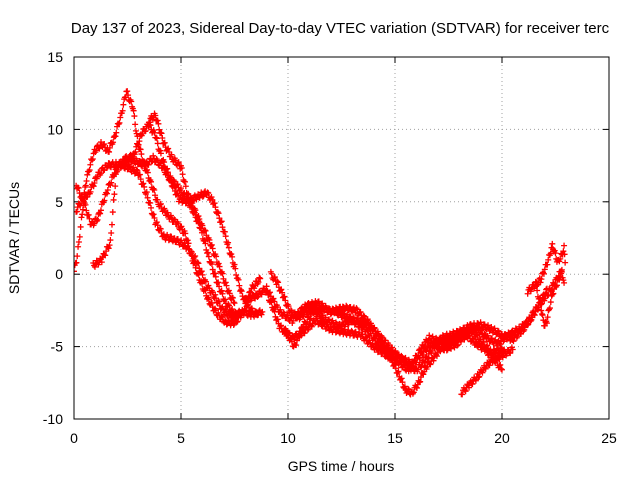 This screenshot has height=480, width=640. I want to click on y-tick-label: 5, so click(59, 202).